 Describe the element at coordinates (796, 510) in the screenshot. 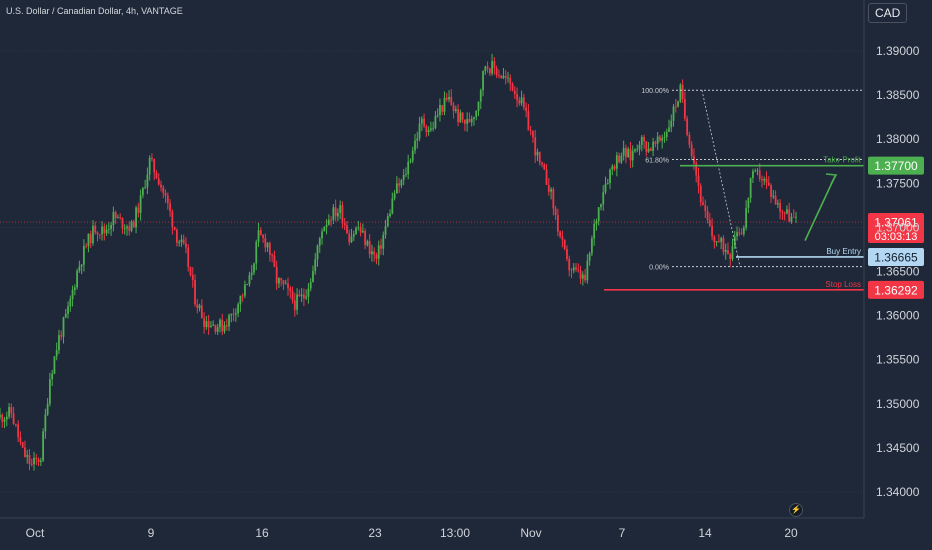

I see `lightning-icon: ⚡` at that location.